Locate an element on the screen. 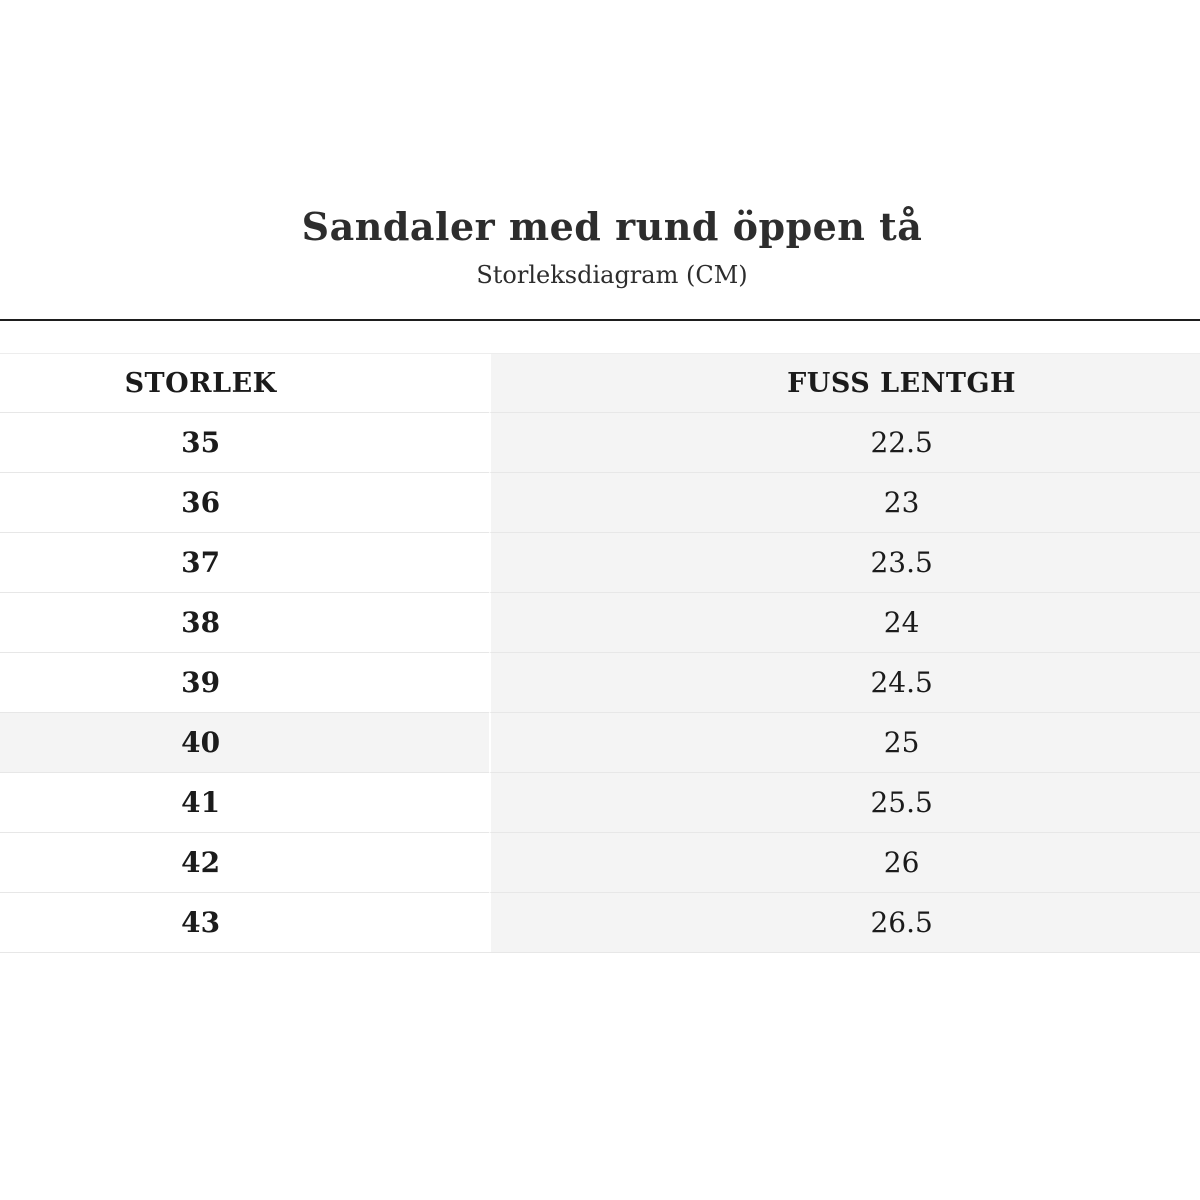  table-row: 36 23 is located at coordinates (600, 502).